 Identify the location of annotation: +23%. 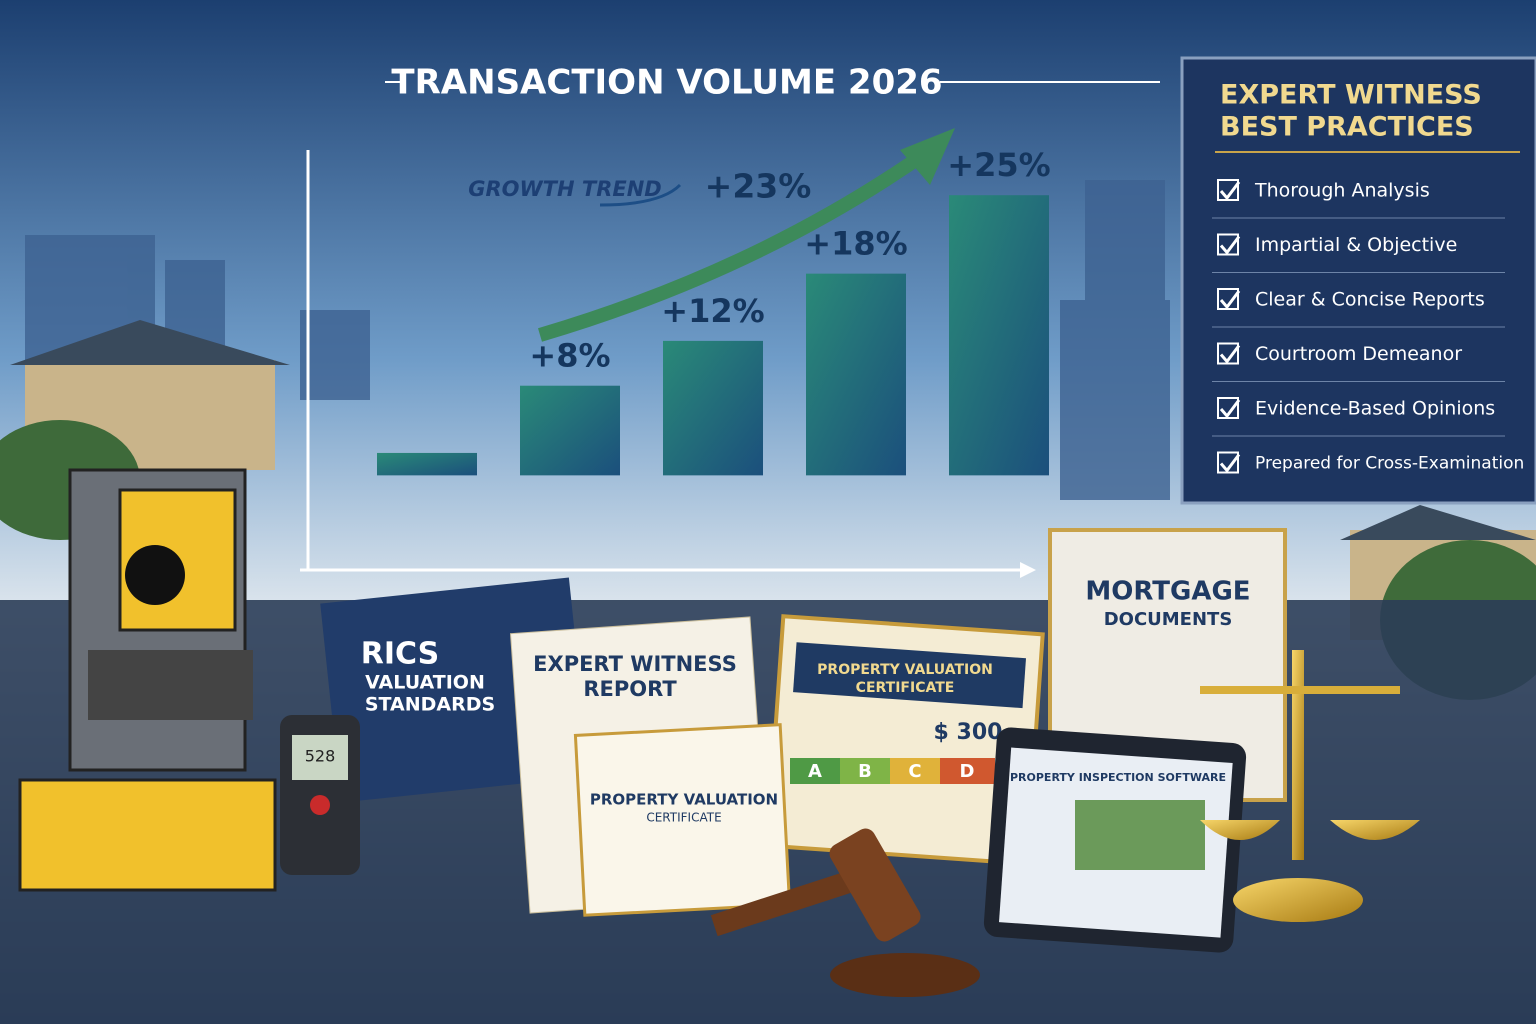
(758, 186).